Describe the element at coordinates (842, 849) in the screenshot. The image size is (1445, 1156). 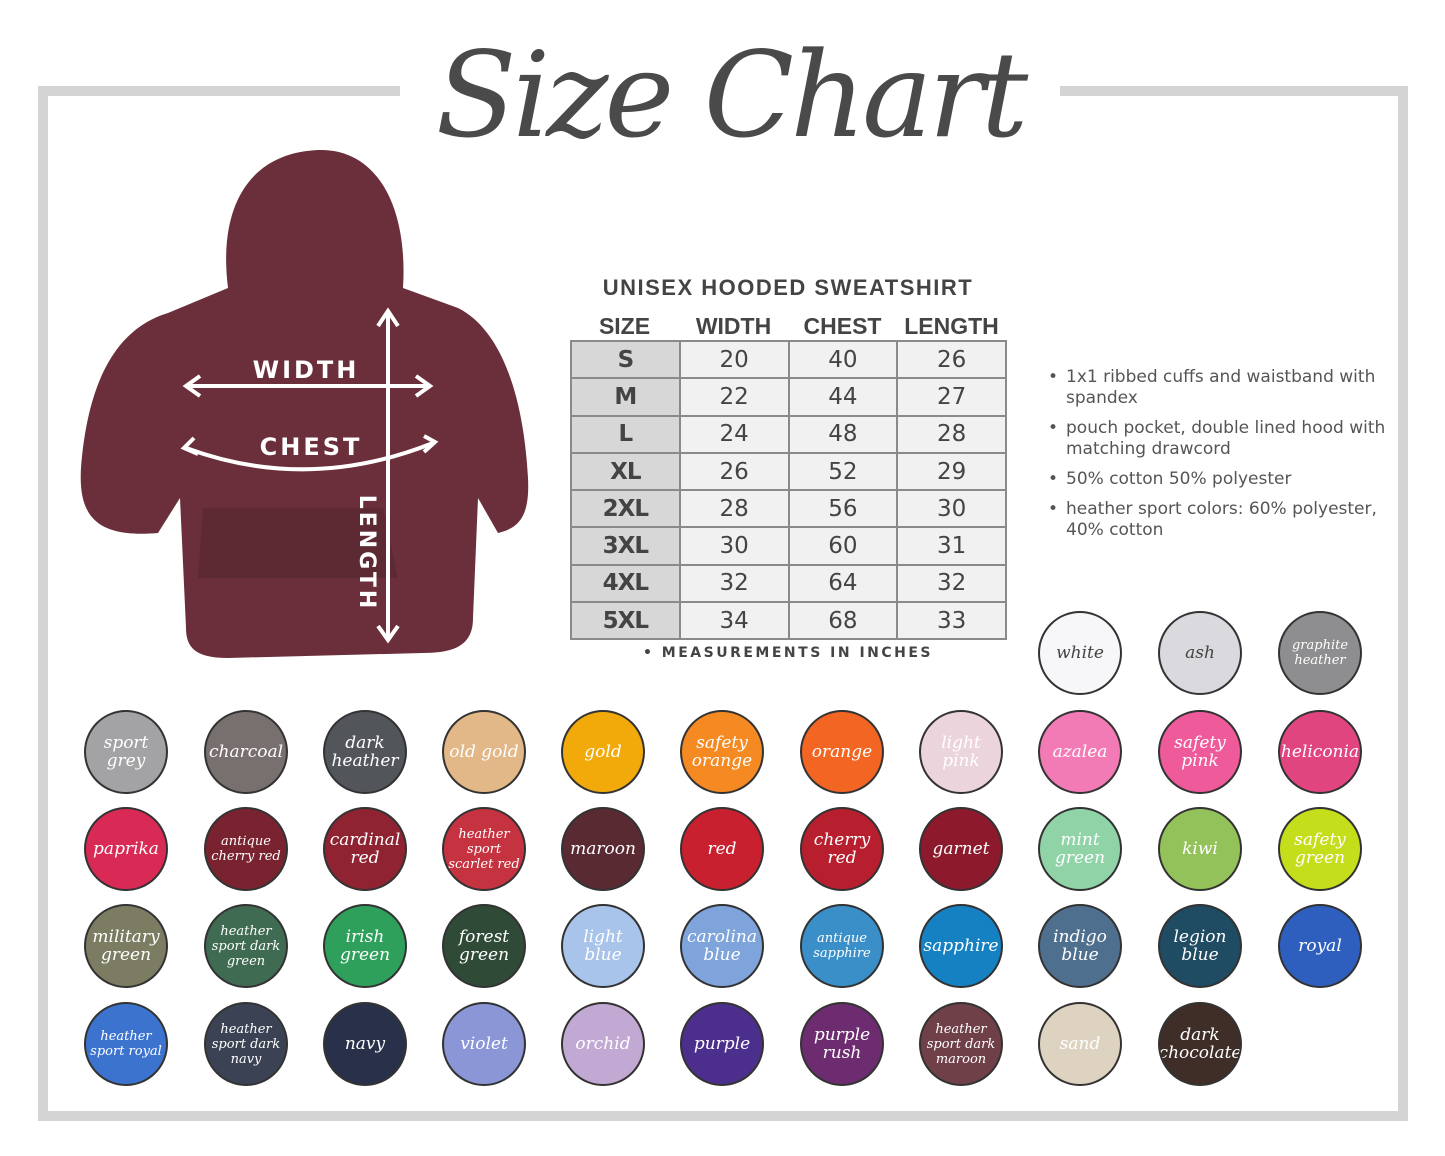
I see `color-swatch-cherry-red: cherry red` at that location.